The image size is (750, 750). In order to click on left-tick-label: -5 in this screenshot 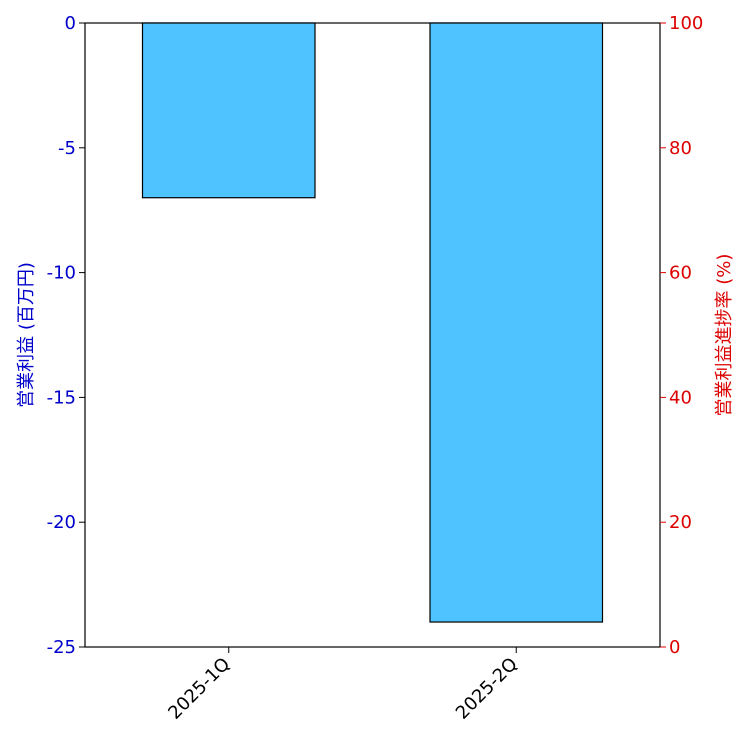, I will do `click(67, 148)`.